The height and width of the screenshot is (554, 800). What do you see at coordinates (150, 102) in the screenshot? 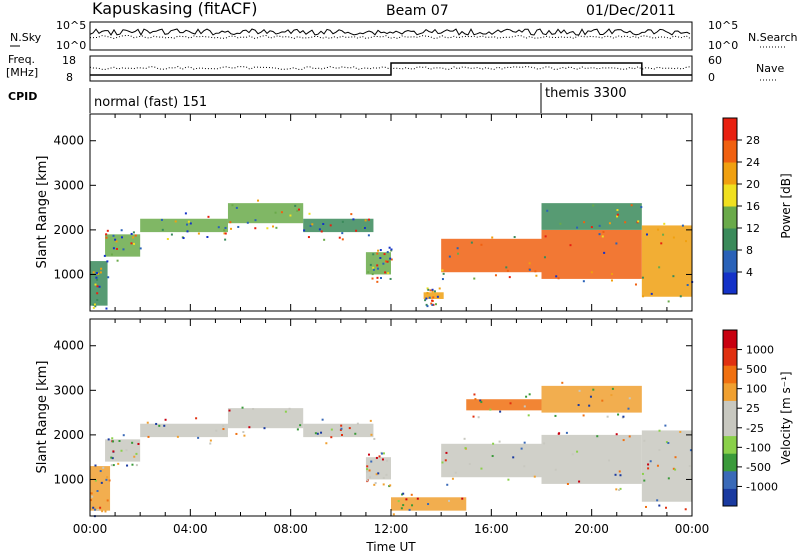
I see `cpid-mode-normal: normal (fast) 151` at bounding box center [150, 102].